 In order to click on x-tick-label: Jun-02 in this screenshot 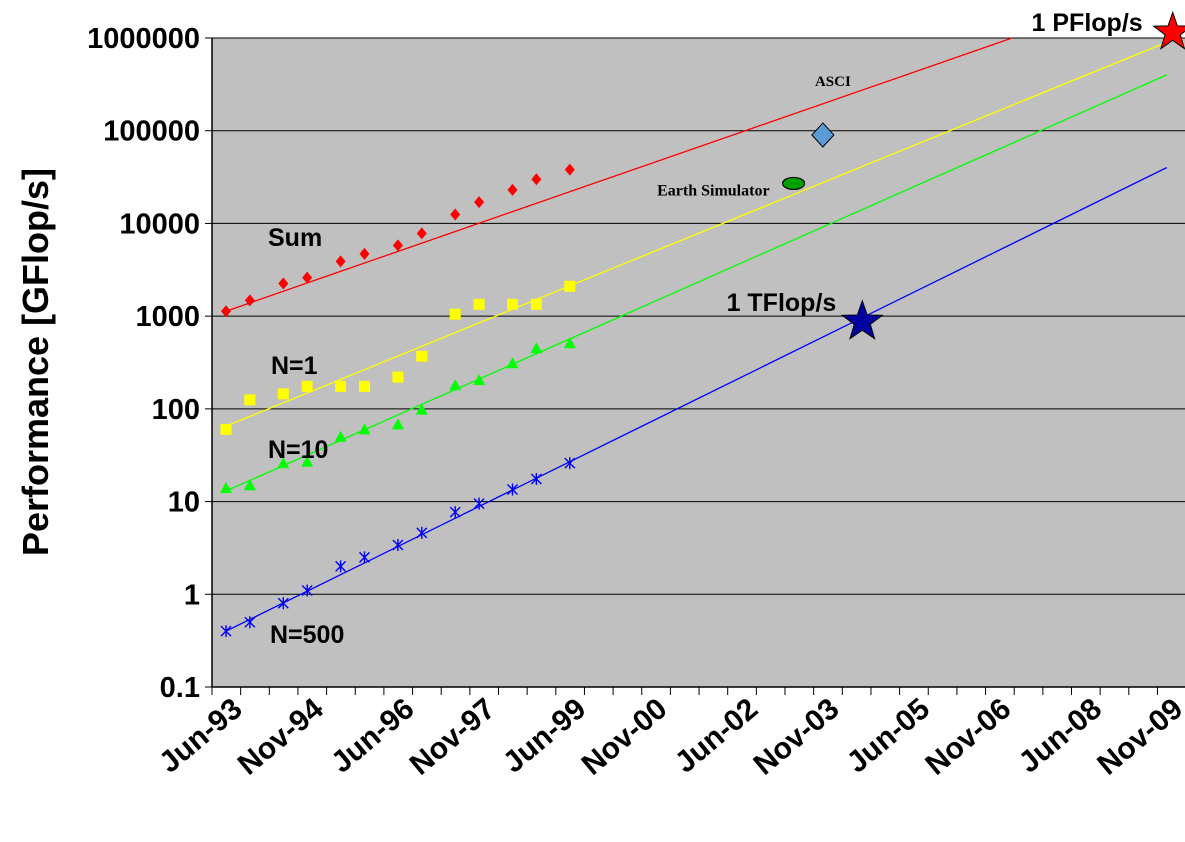, I will do `click(716, 735)`.